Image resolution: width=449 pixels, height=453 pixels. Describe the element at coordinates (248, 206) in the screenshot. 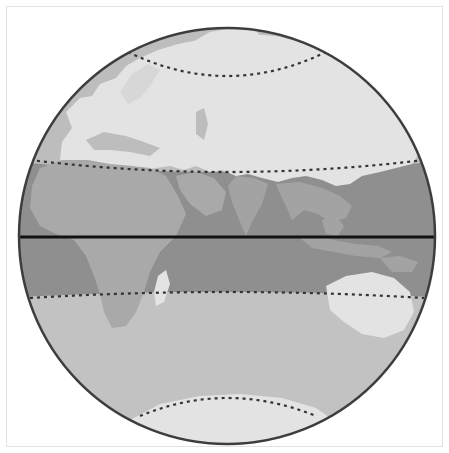

I see `india-landmass` at that location.